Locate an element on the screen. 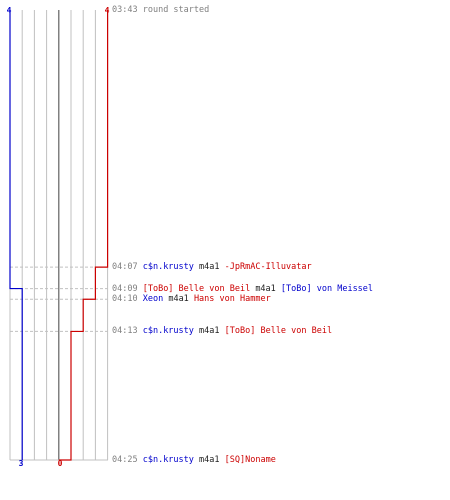 This screenshot has width=450, height=500. victim-name: [SQ]Noname is located at coordinates (250, 460).